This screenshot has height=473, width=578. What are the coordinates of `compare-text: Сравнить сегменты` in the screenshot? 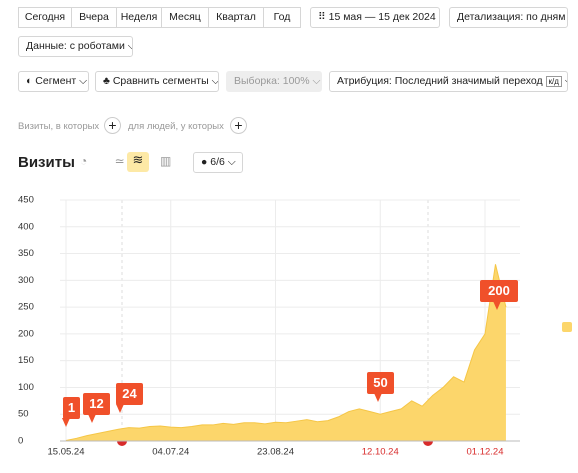 It's located at (160, 81).